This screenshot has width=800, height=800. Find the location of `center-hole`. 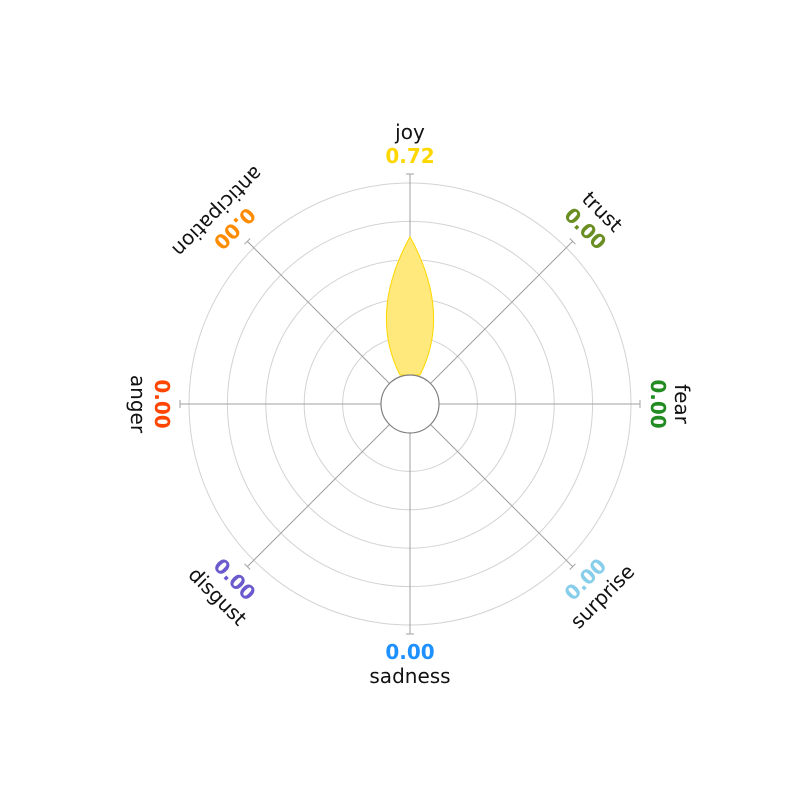

center-hole is located at coordinates (410, 404).